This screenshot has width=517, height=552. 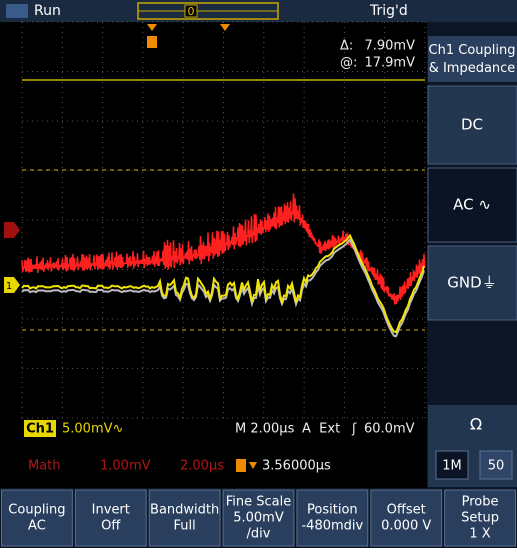 What do you see at coordinates (184, 510) in the screenshot?
I see `menu-button-label: Bandwidth` at bounding box center [184, 510].